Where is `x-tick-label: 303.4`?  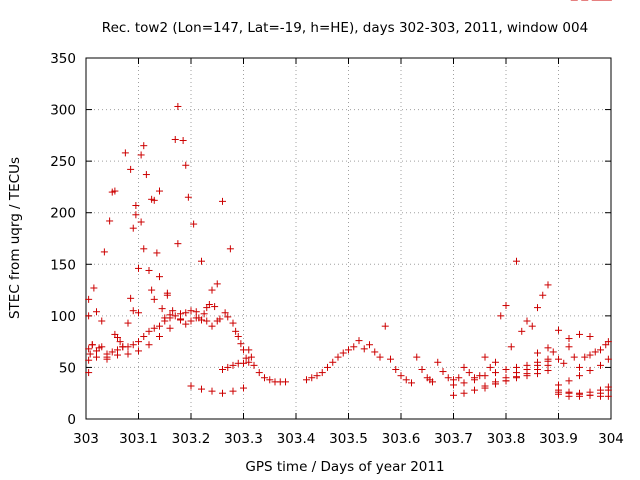
x-tick-label: 303.4 is located at coordinates (296, 439).